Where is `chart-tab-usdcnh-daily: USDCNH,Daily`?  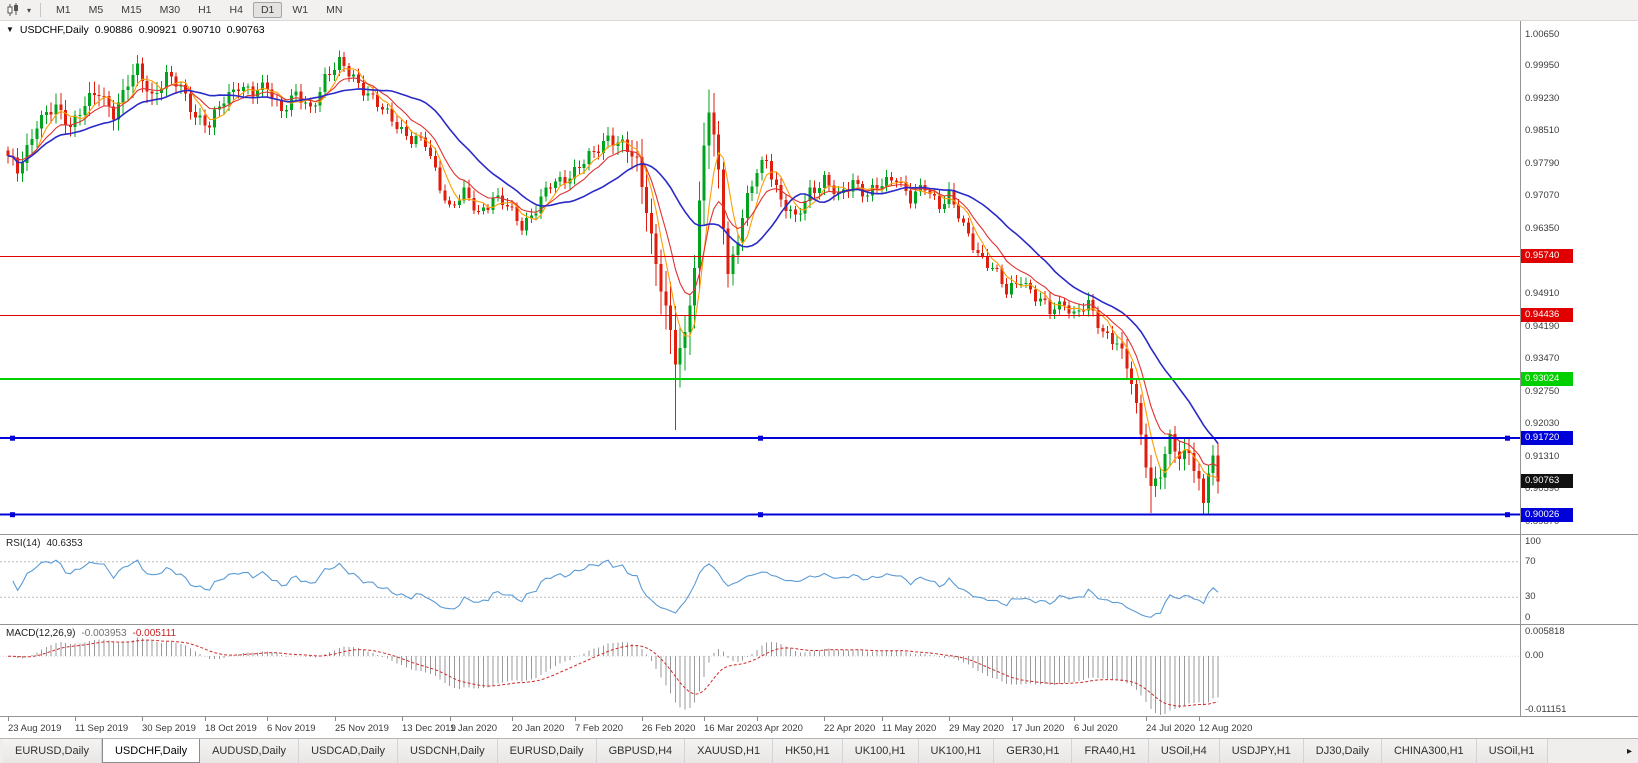 chart-tab-usdcnh-daily: USDCNH,Daily is located at coordinates (448, 751).